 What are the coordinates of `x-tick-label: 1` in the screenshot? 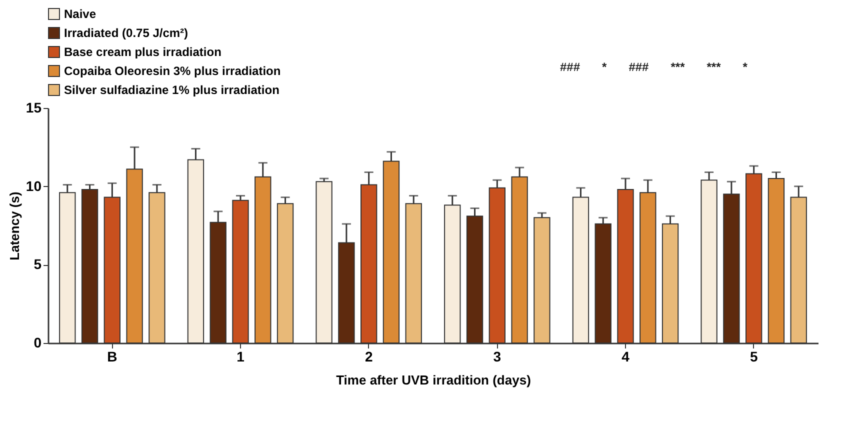 It's located at (240, 356).